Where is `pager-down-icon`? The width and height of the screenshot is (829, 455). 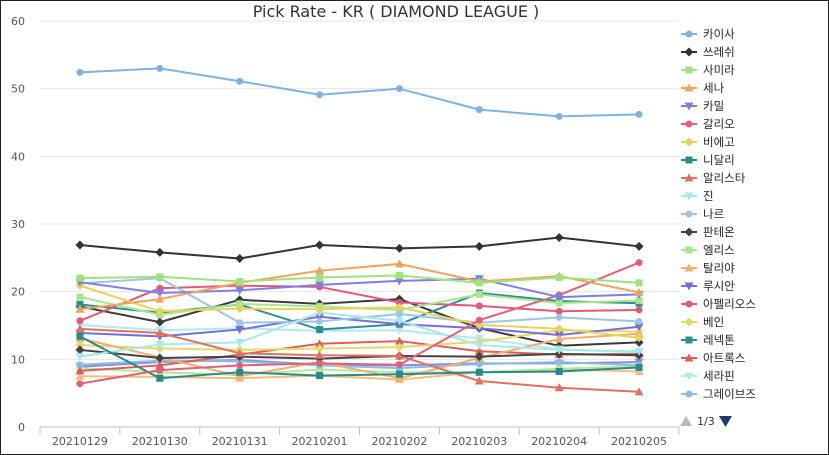 pager-down-icon is located at coordinates (725, 421).